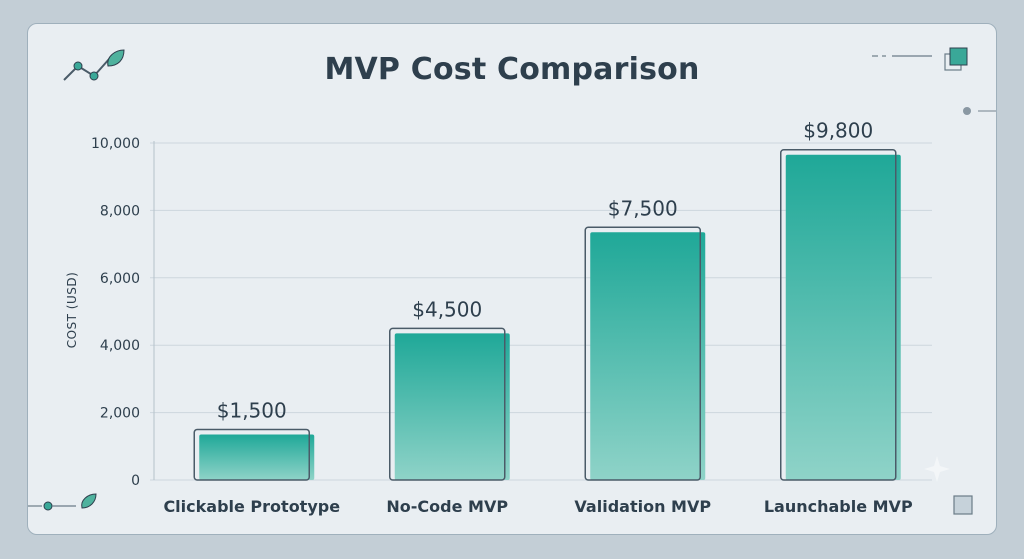  I want to click on y-tick-label: 2,000, so click(120, 414).